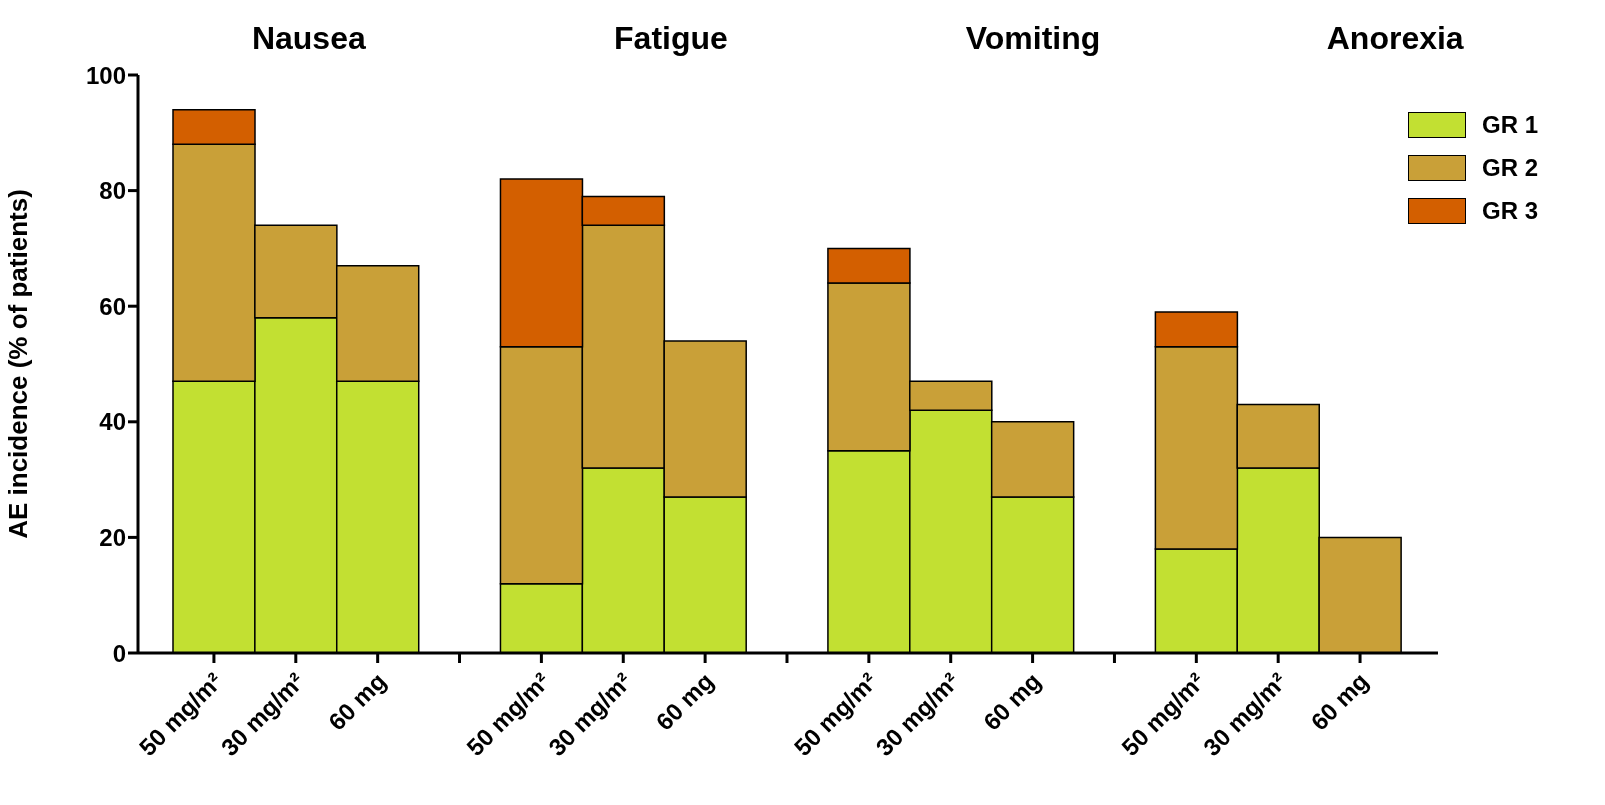 Image resolution: width=1605 pixels, height=805 pixels. I want to click on text: Anorexia, so click(1395, 38).